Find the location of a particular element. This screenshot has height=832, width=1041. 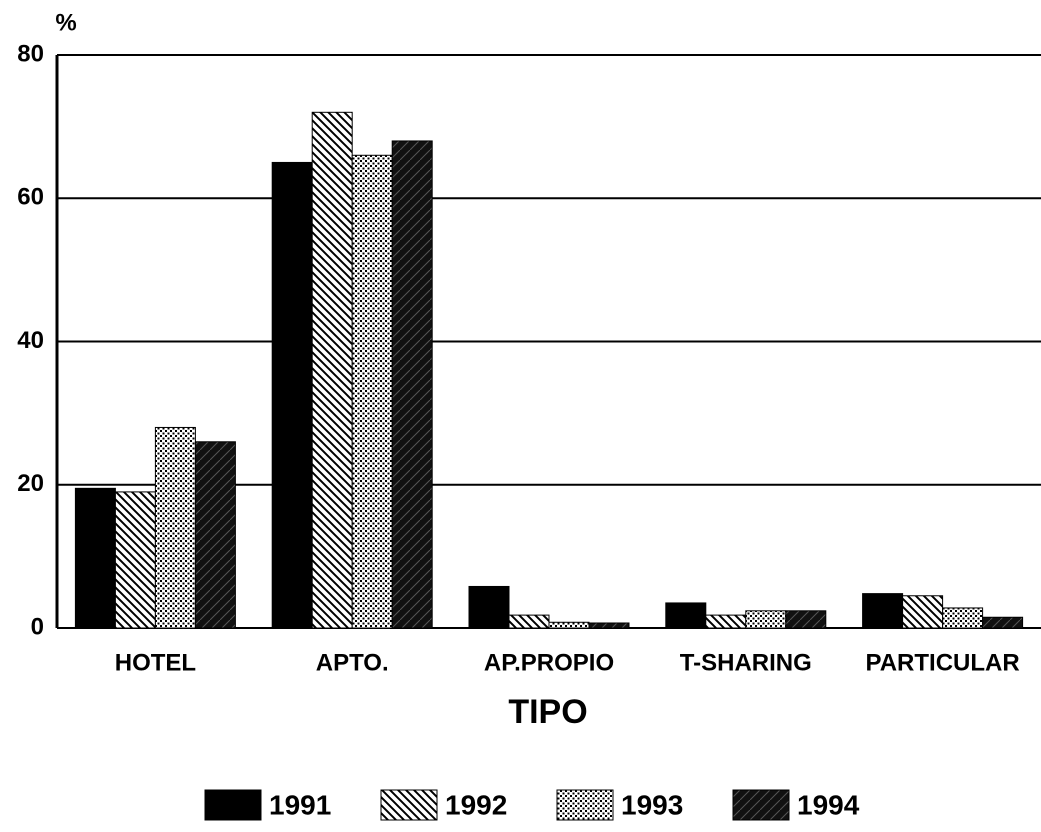

legend-label: 1992 is located at coordinates (476, 804).